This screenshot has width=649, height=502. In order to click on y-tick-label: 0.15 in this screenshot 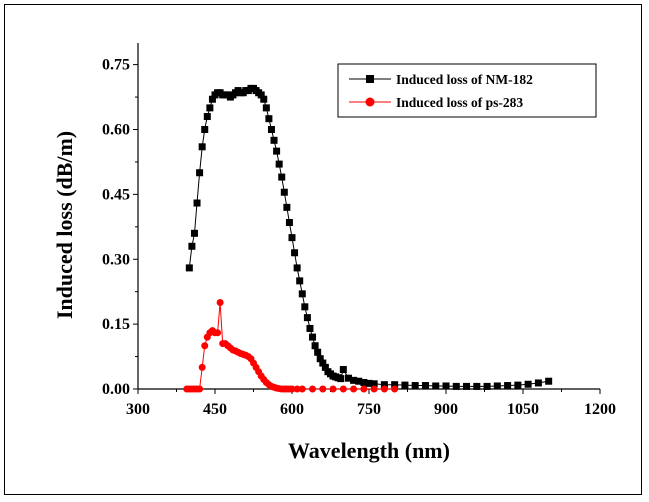, I will do `click(116, 324)`.